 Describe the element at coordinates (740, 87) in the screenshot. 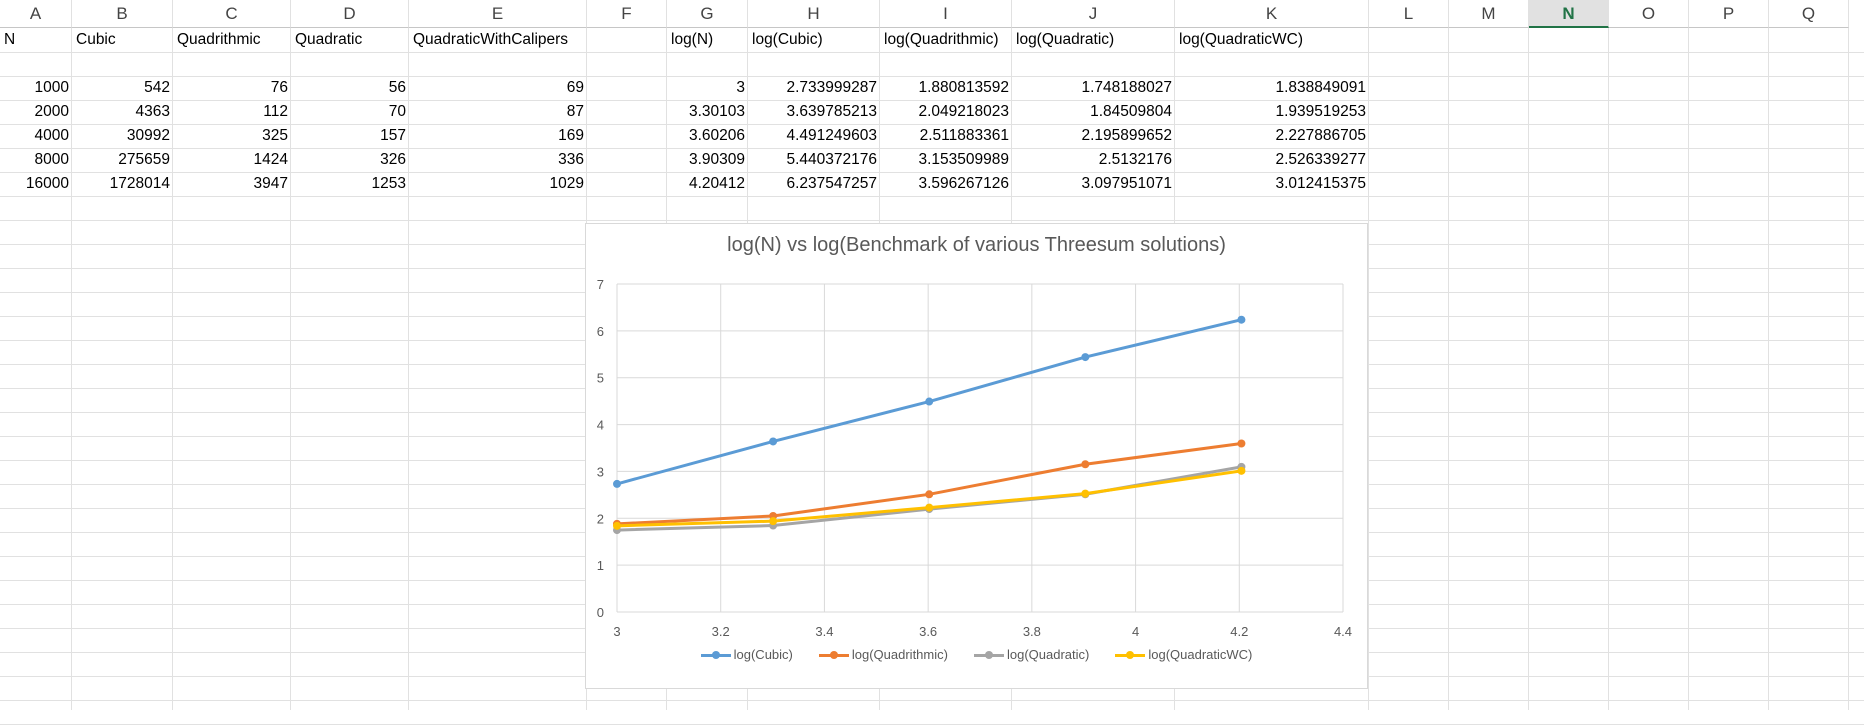

I see `data-cell-g: 3` at that location.